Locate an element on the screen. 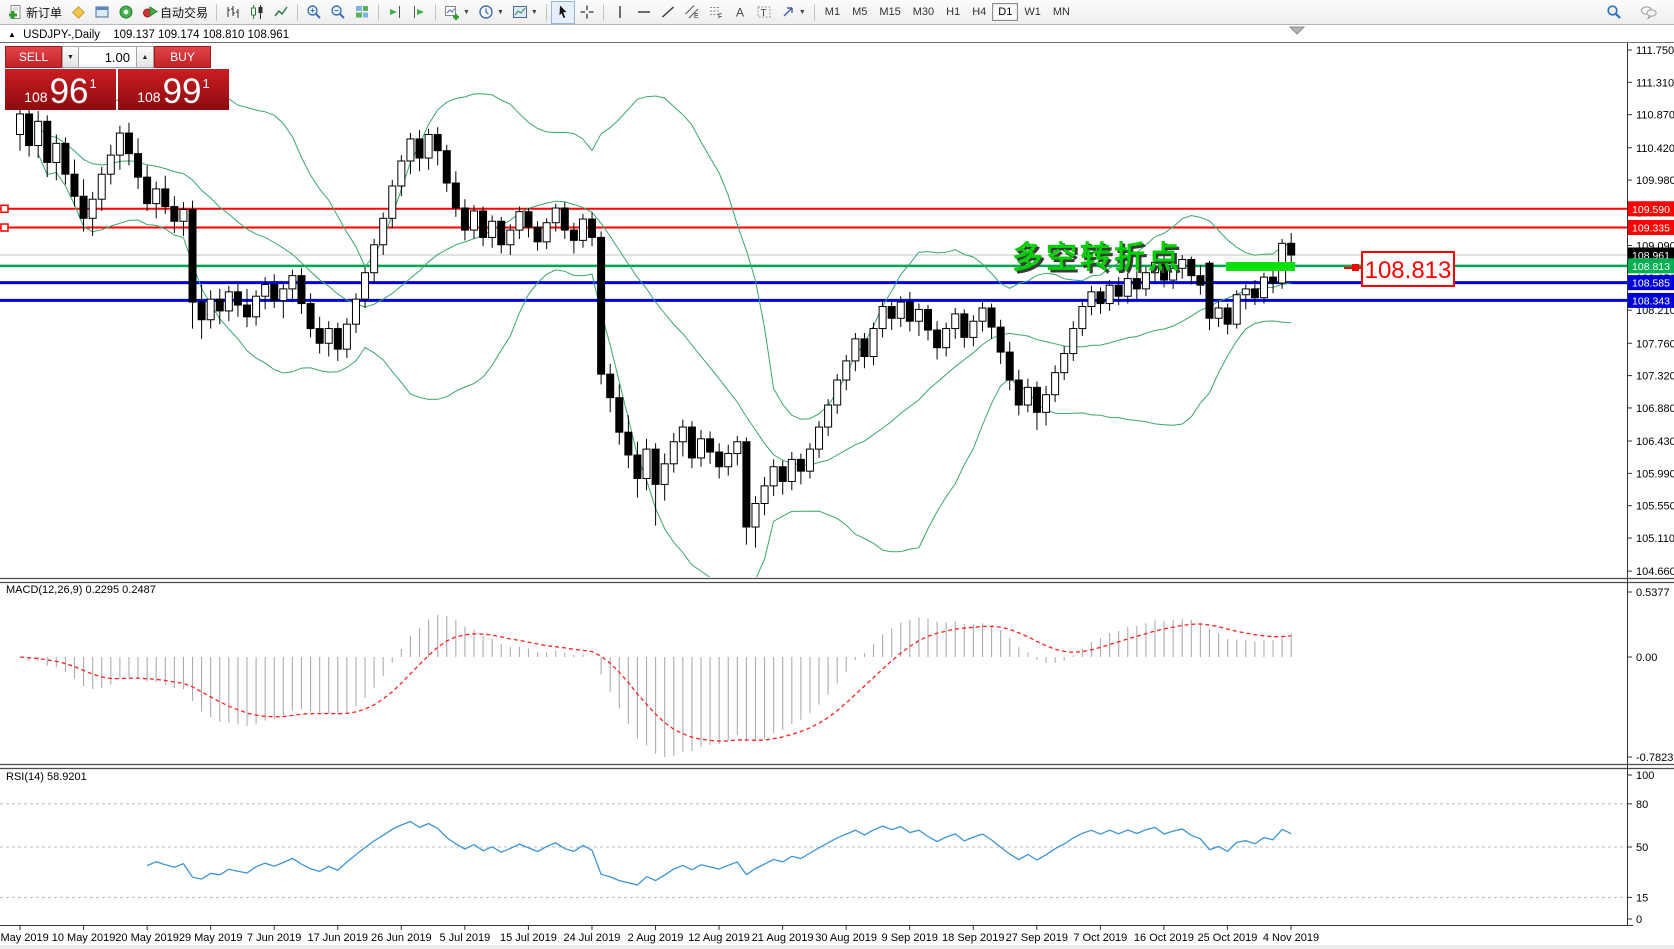 Image resolution: width=1674 pixels, height=949 pixels. text-label-icon: T is located at coordinates (764, 12).